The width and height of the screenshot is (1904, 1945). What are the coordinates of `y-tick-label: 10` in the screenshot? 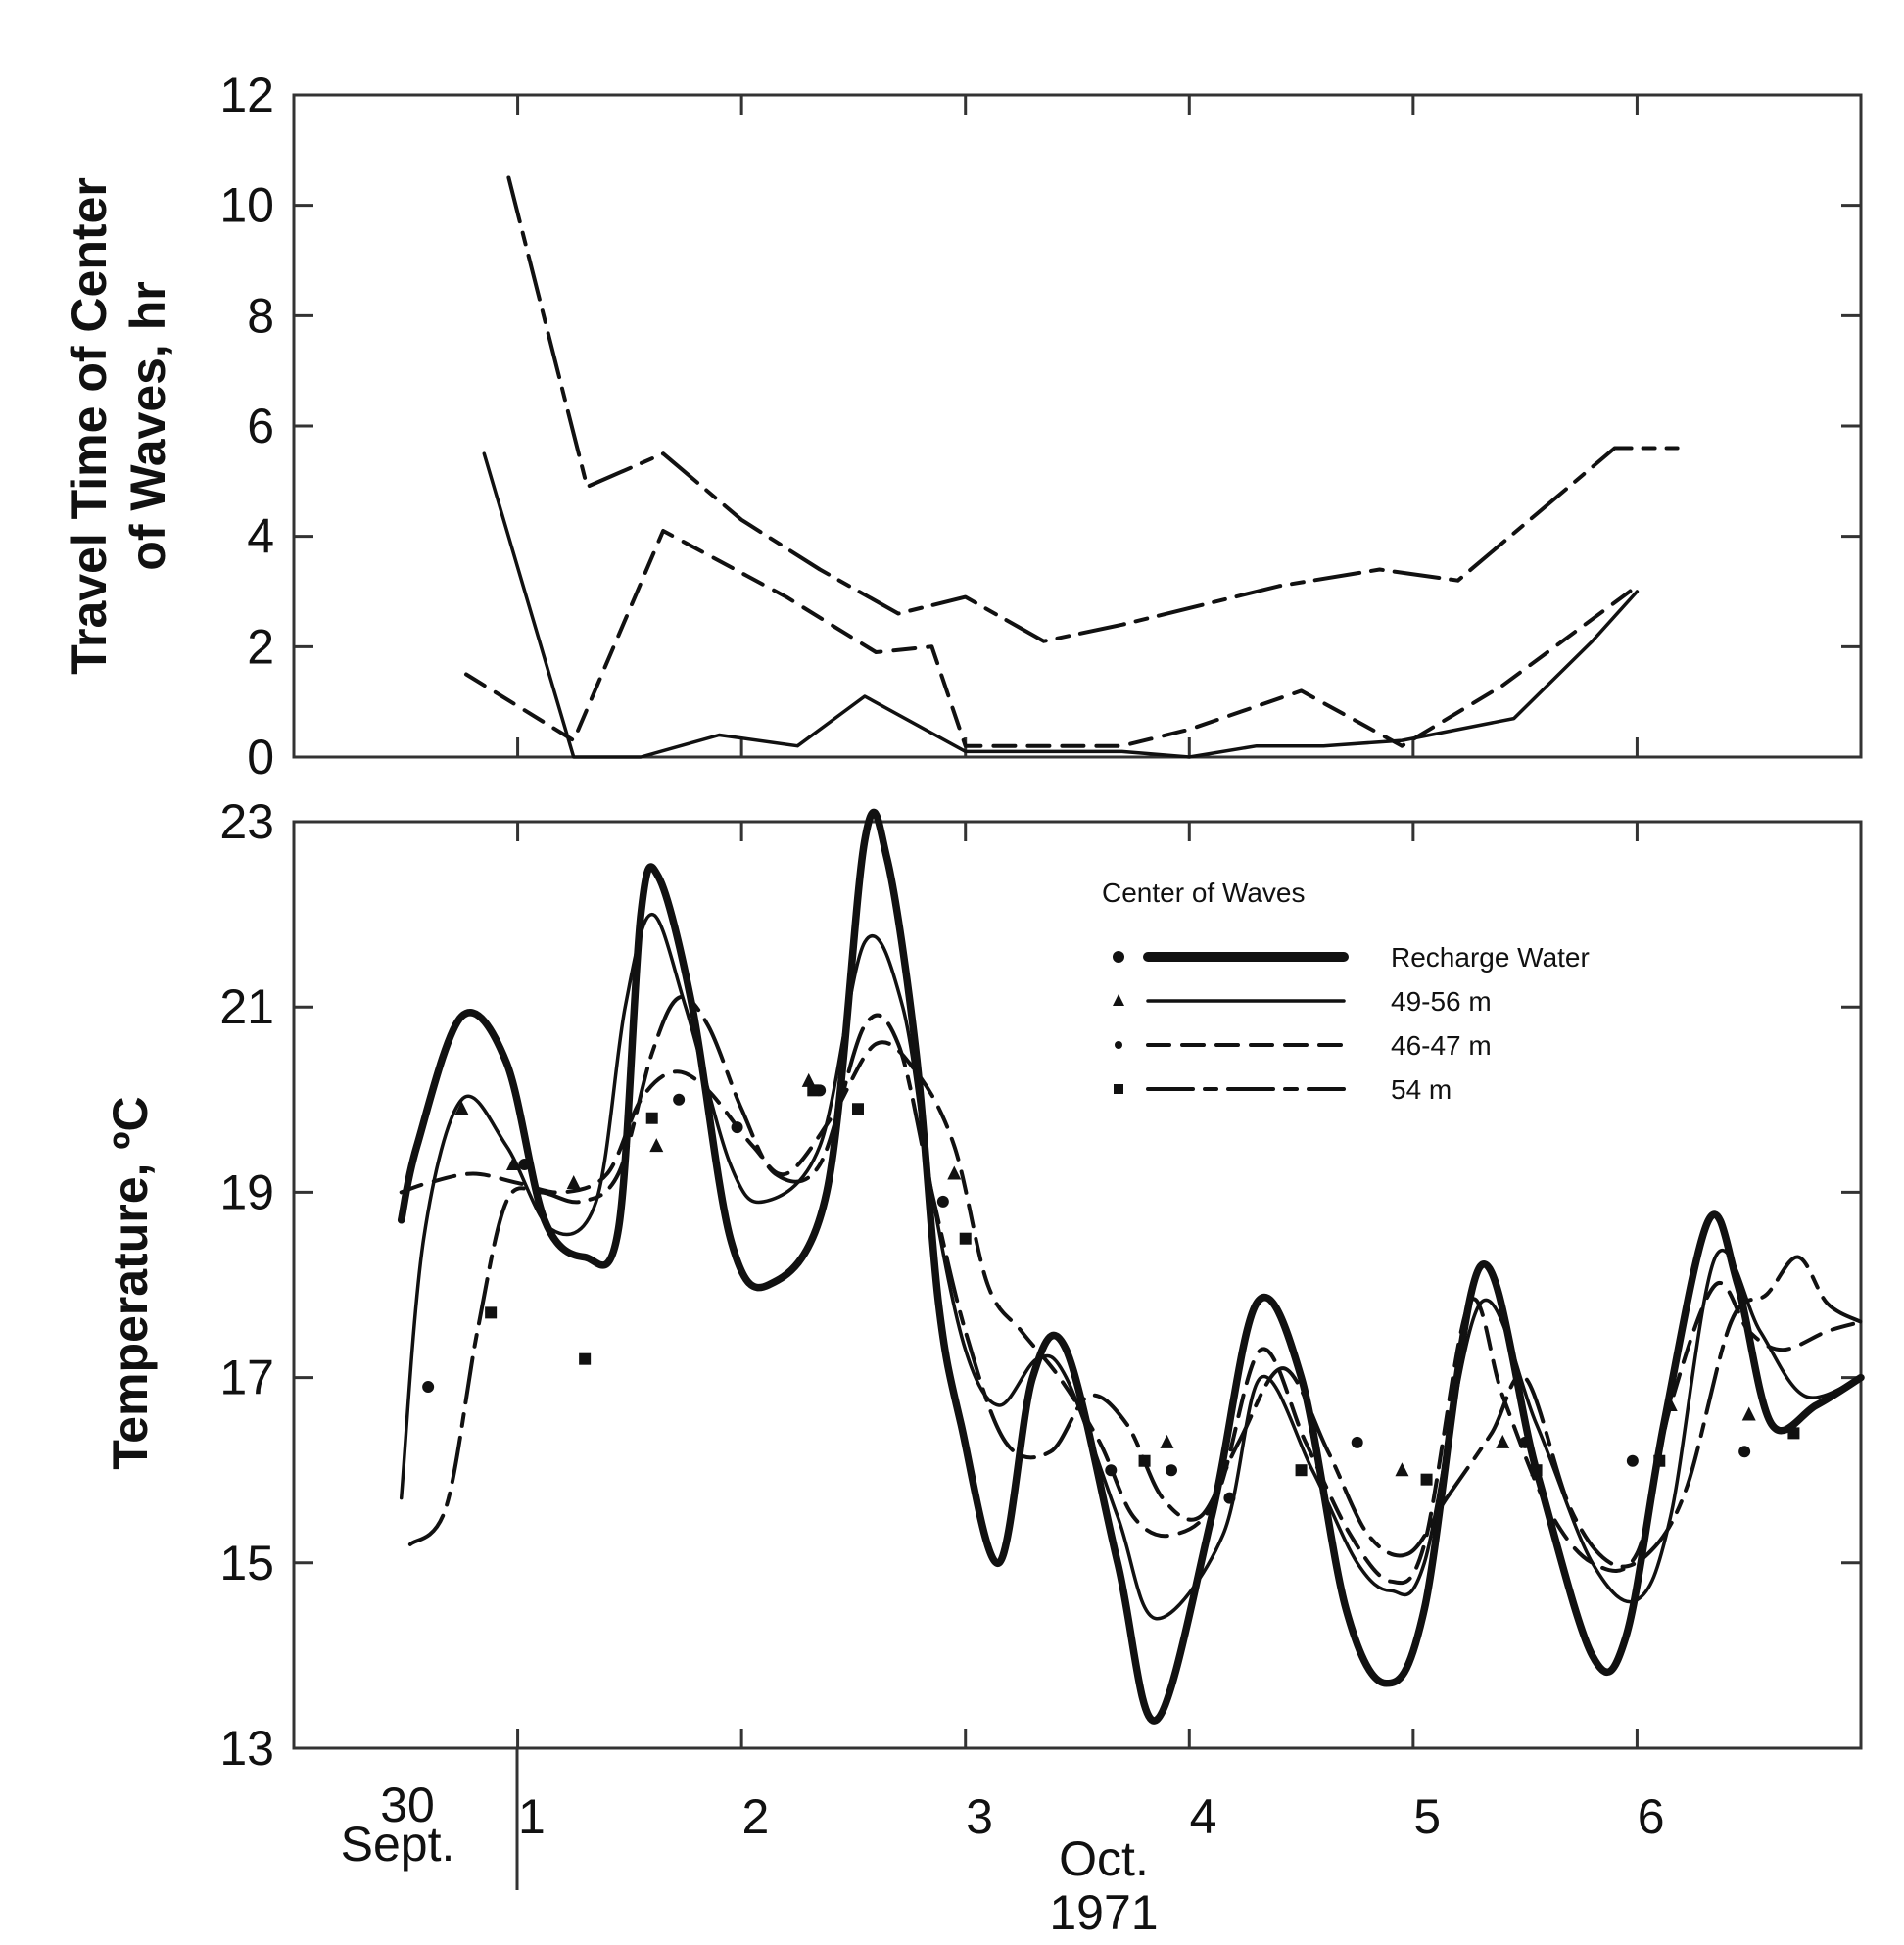 It's located at (246, 205).